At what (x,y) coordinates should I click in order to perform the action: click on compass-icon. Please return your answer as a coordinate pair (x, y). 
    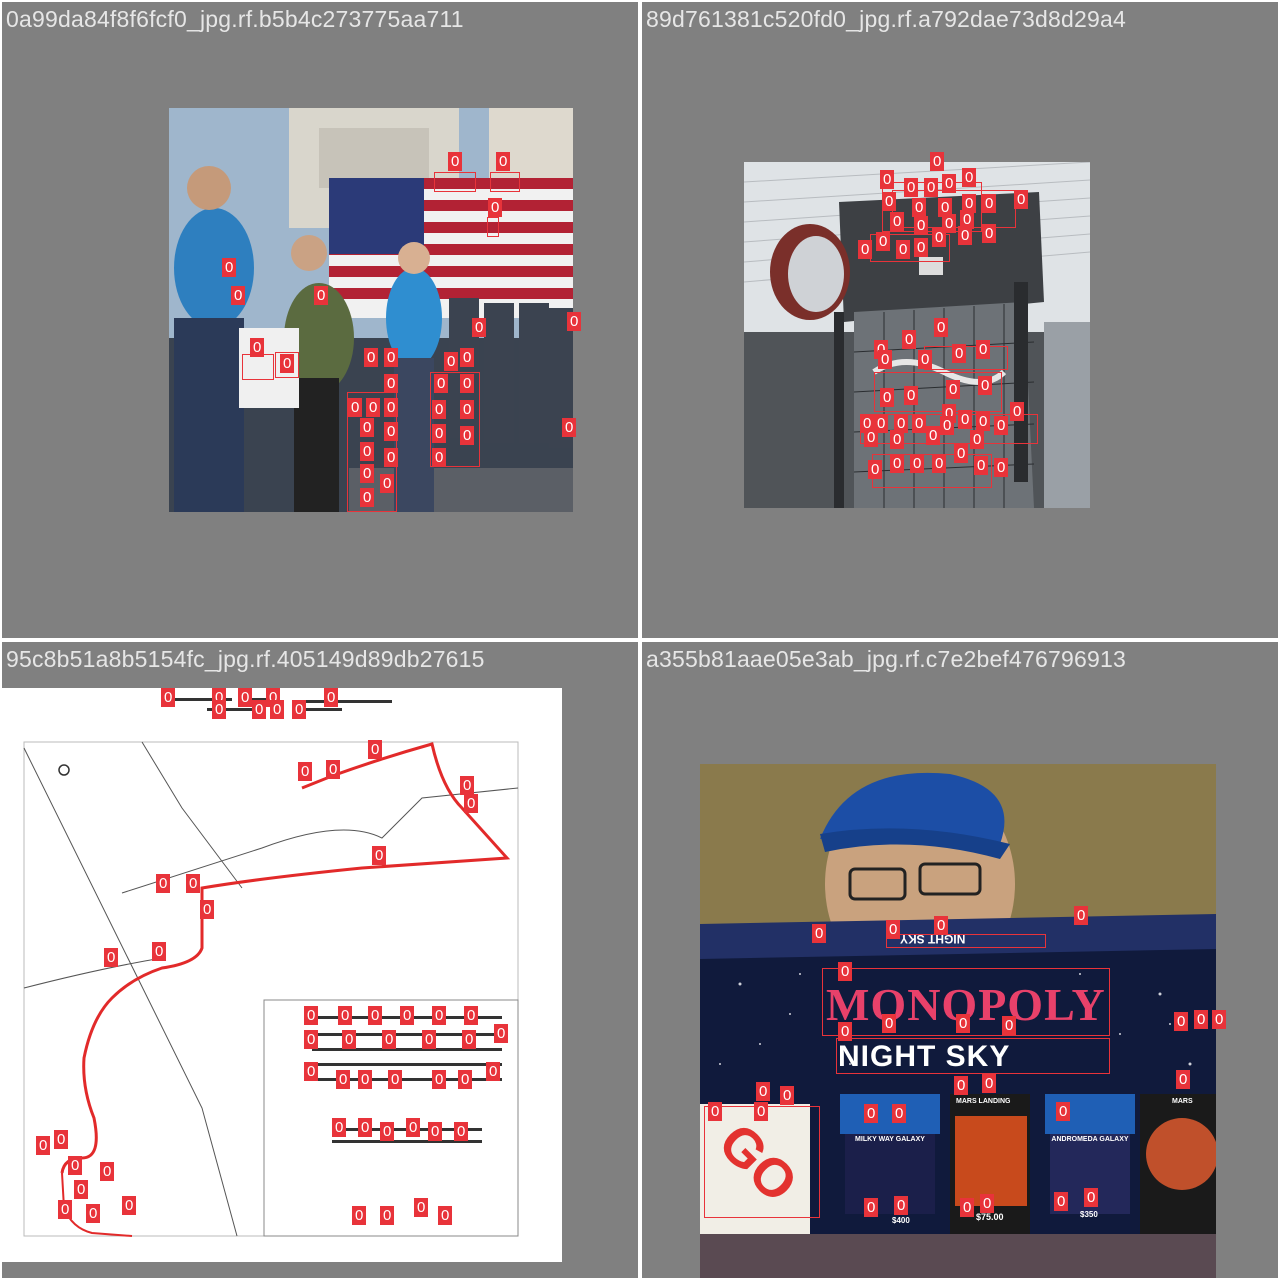
    Looking at the image, I should click on (64, 770).